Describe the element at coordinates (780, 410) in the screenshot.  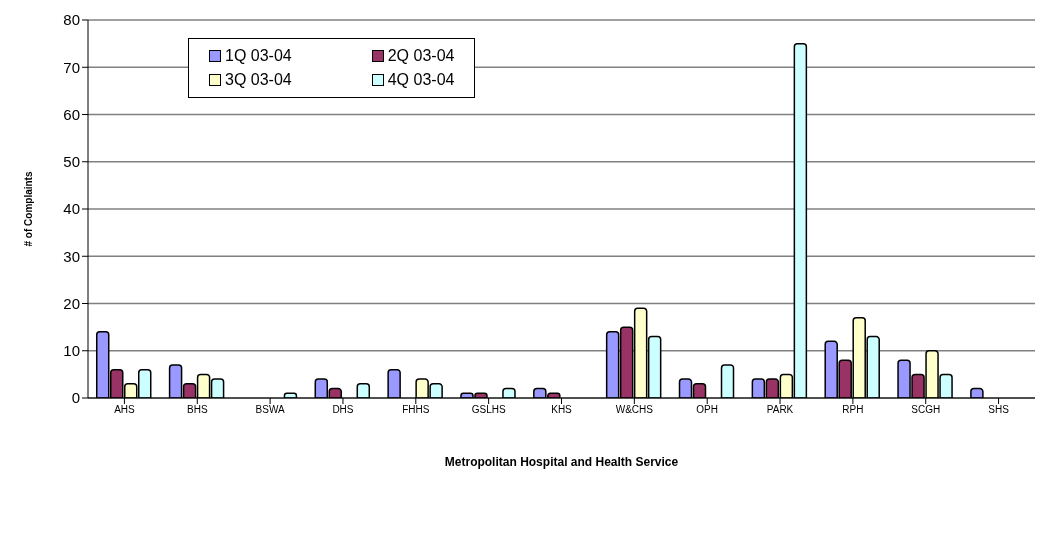
I see `x-tick-label: PARK` at that location.